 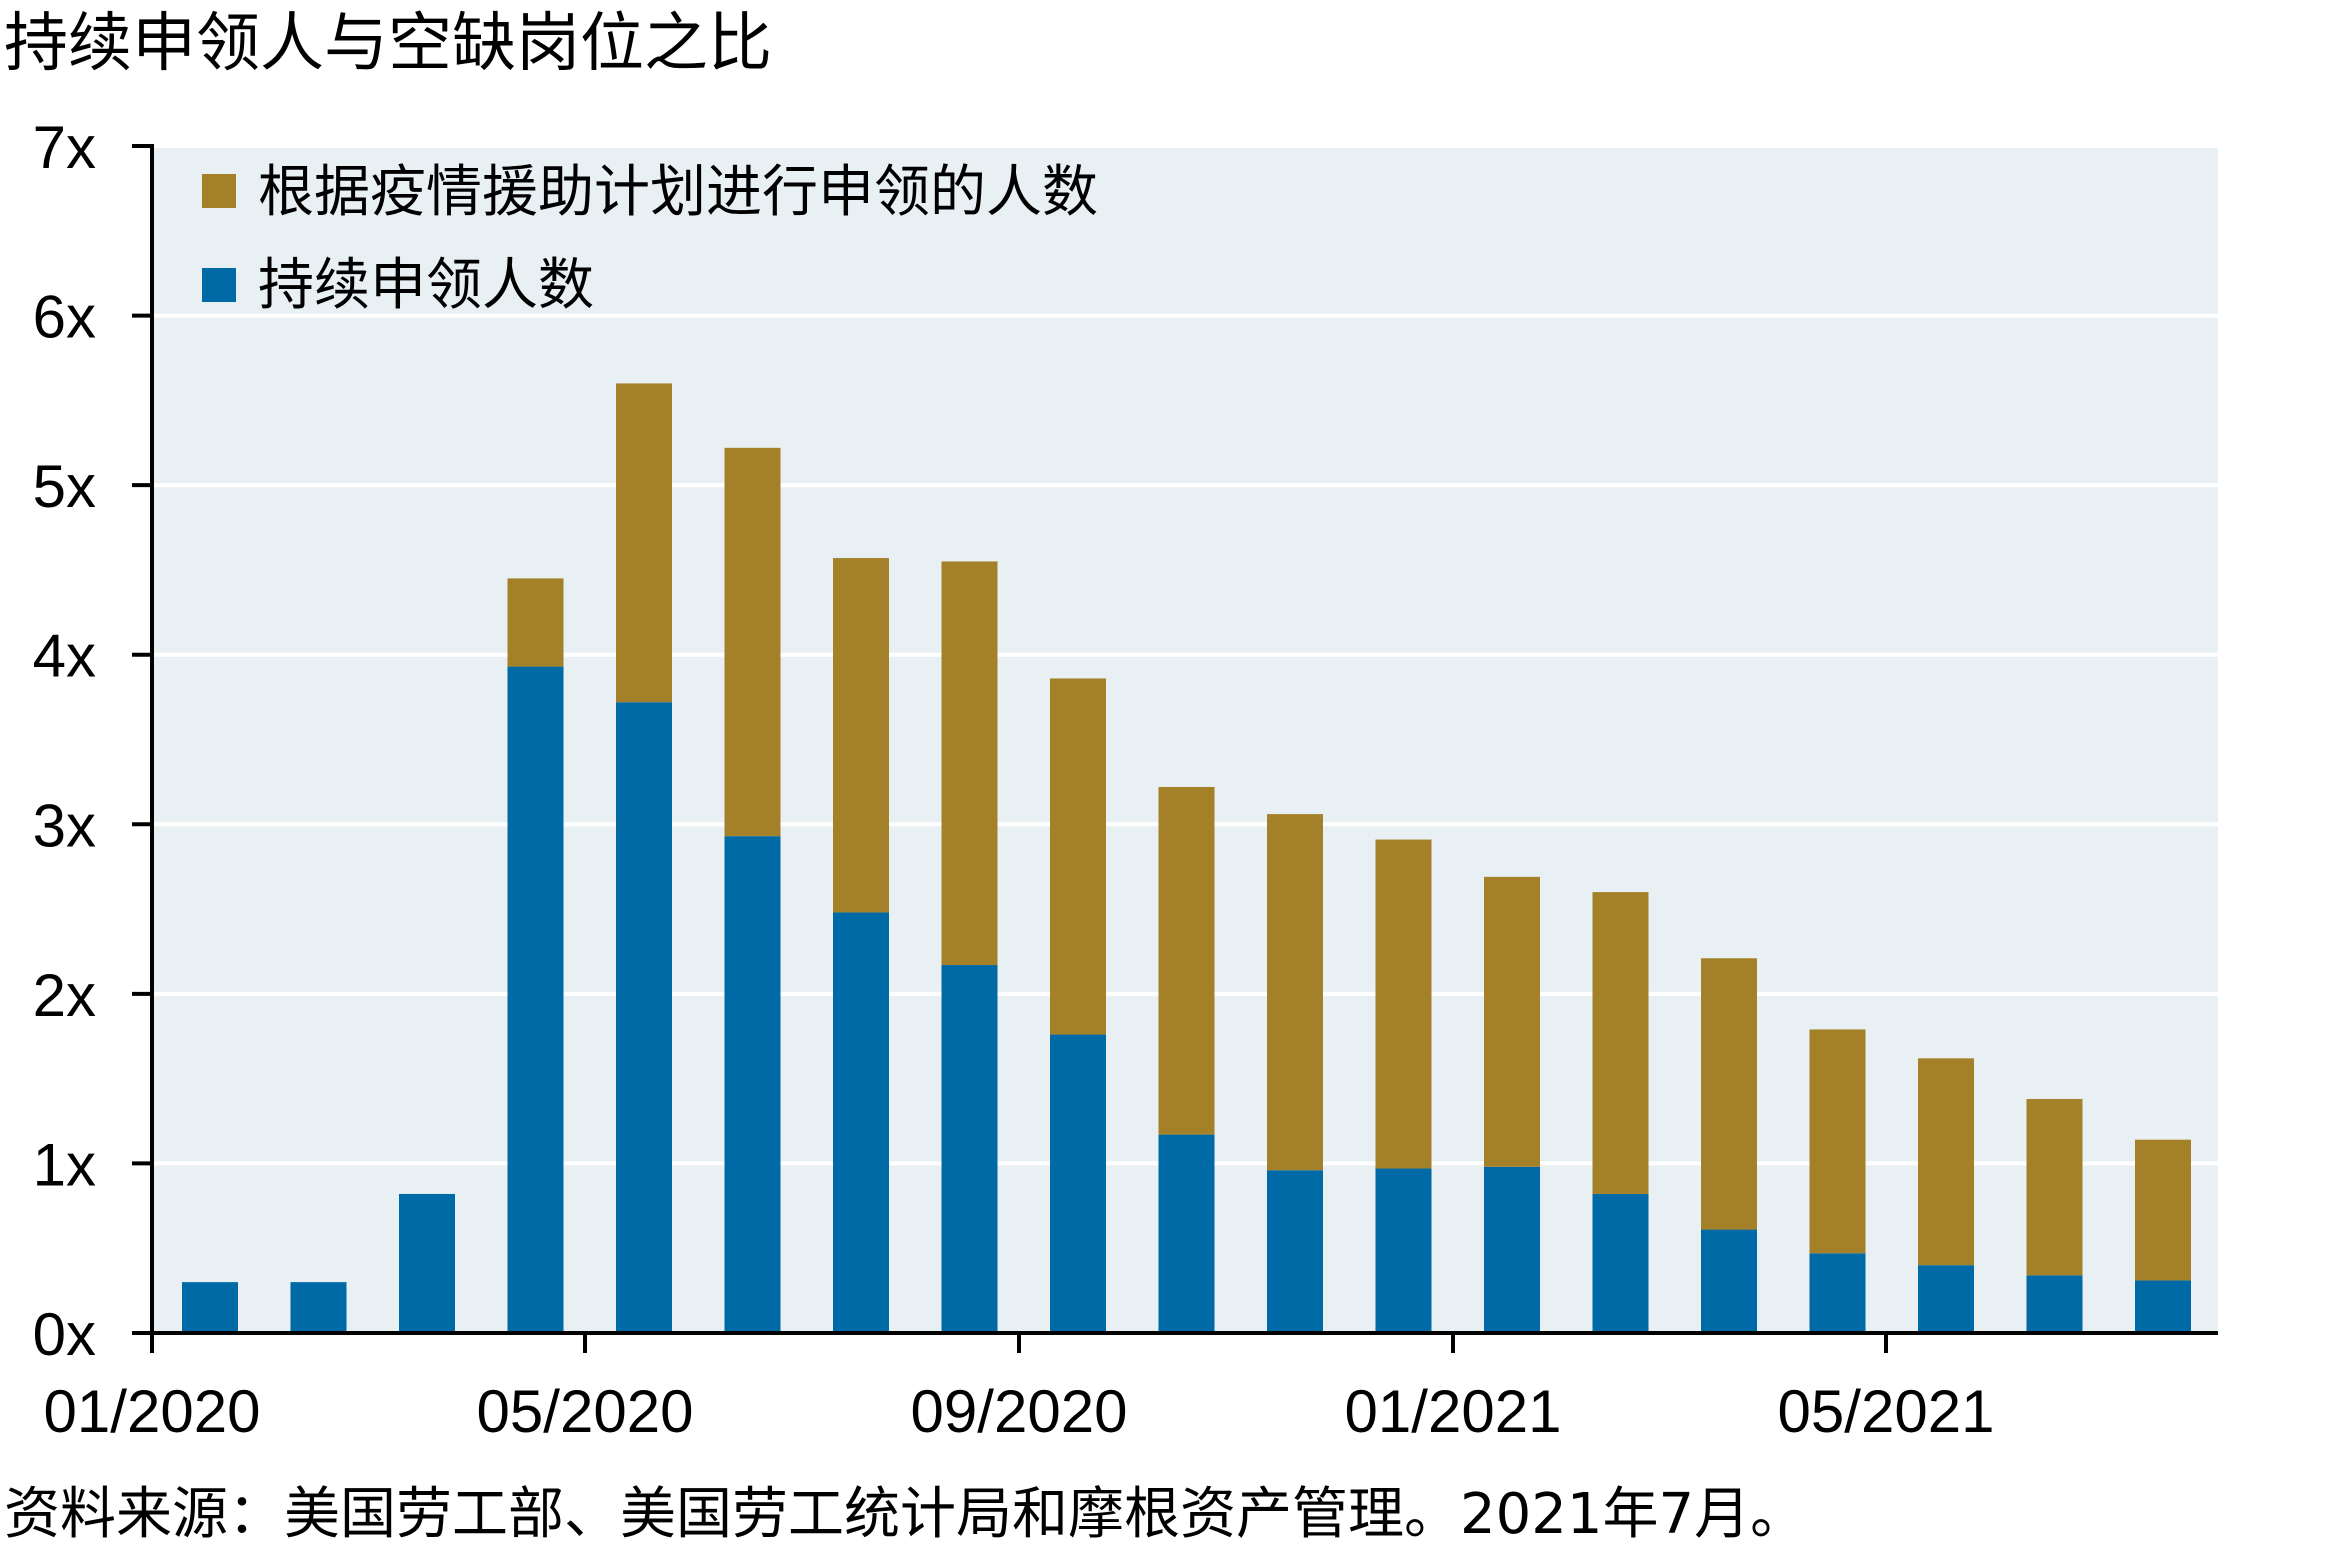 I want to click on y-tick-label: 4x, so click(x=64, y=656).